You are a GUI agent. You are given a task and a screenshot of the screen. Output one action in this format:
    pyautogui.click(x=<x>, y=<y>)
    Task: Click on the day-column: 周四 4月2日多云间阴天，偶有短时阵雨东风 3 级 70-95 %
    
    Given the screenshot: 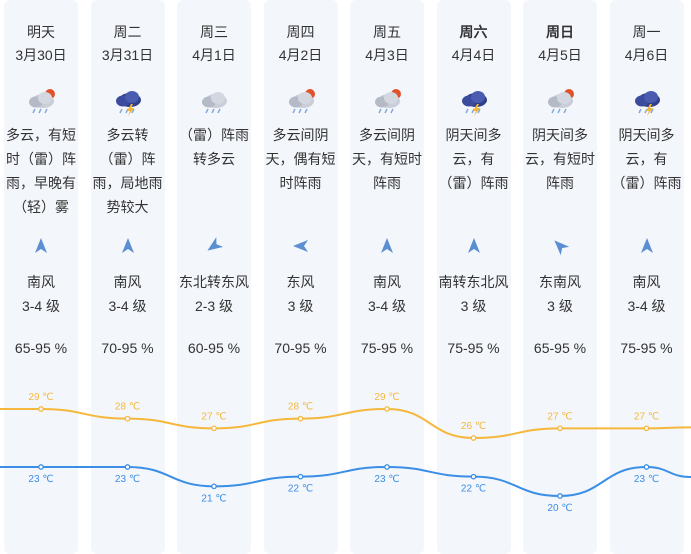 What is the action you would take?
    pyautogui.click(x=300, y=277)
    